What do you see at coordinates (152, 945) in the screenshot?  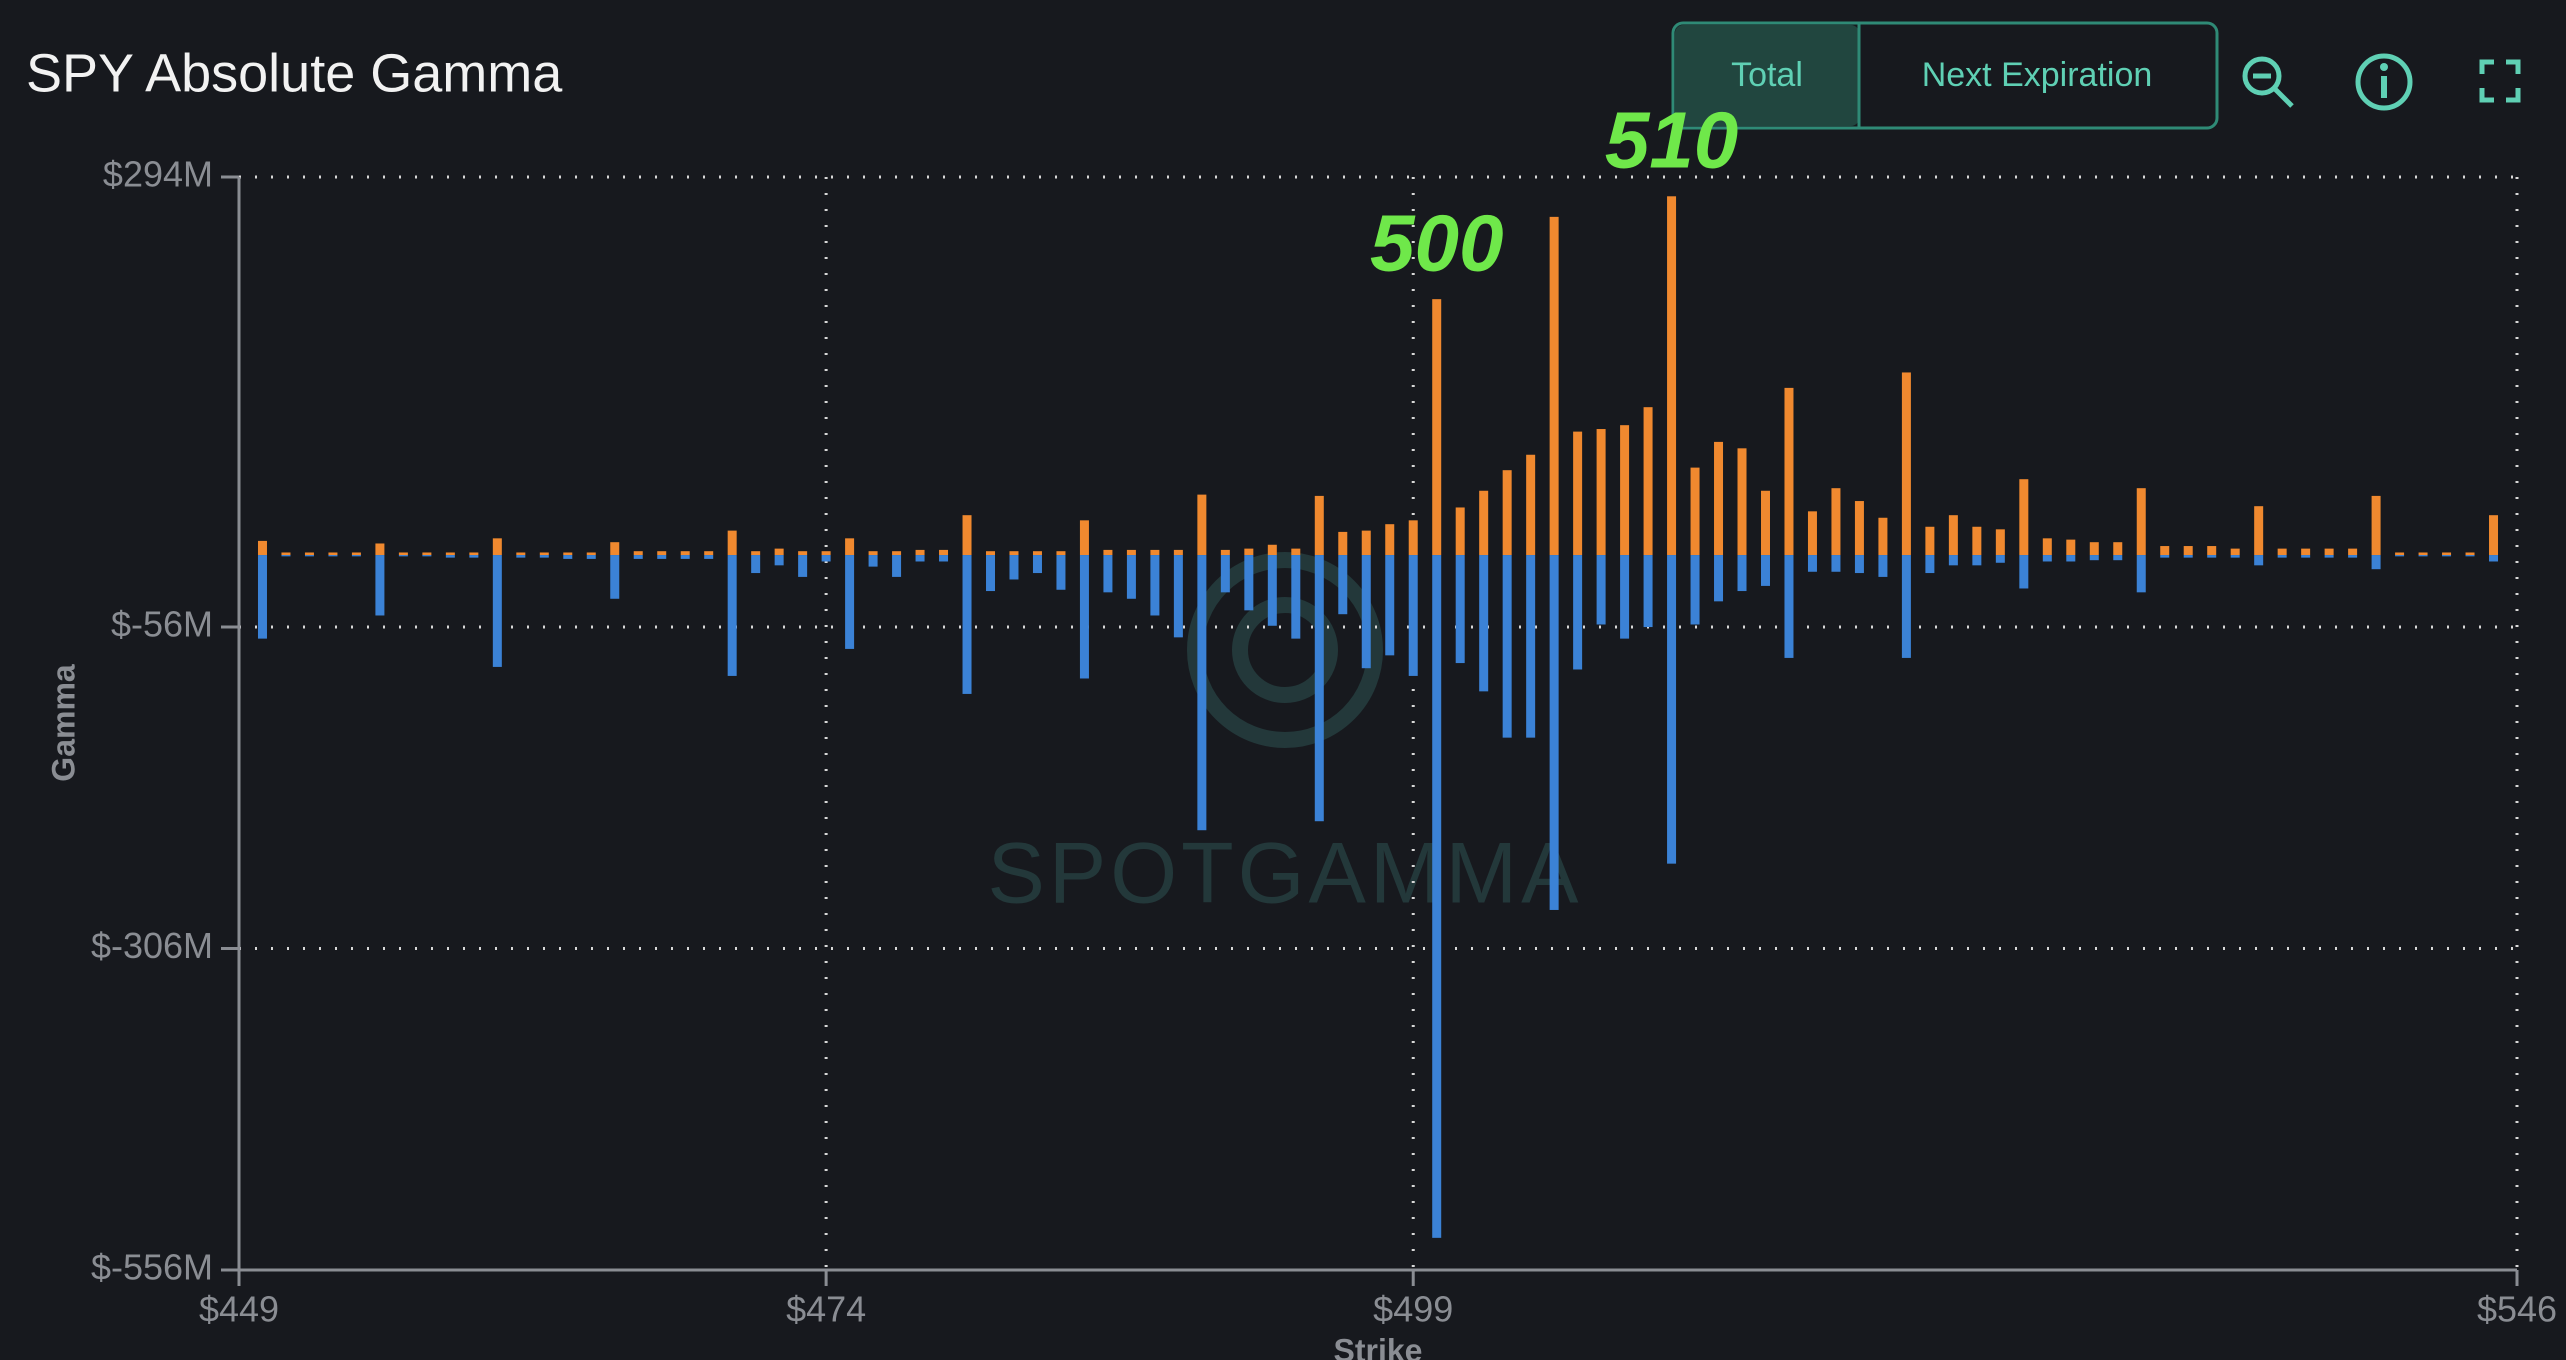 I see `y-tick-label: $-306M` at bounding box center [152, 945].